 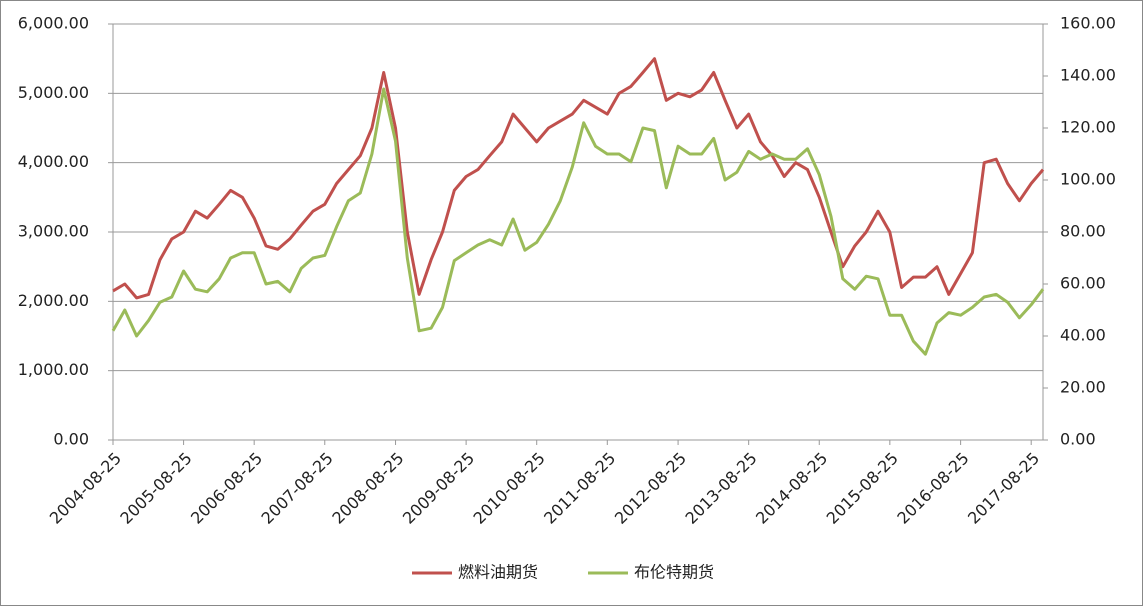 What do you see at coordinates (71, 439) in the screenshot?
I see `y-tick-label: 0.00` at bounding box center [71, 439].